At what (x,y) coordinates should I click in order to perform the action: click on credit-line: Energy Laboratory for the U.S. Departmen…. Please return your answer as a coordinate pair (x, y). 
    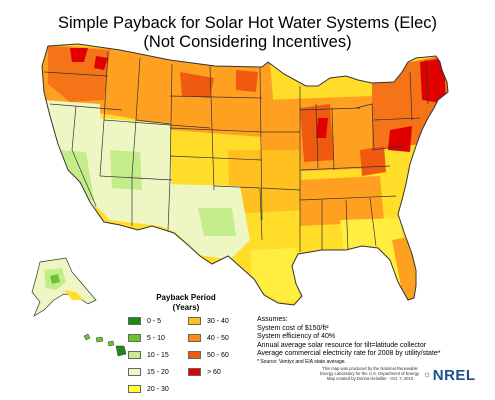
    Looking at the image, I should click on (370, 373).